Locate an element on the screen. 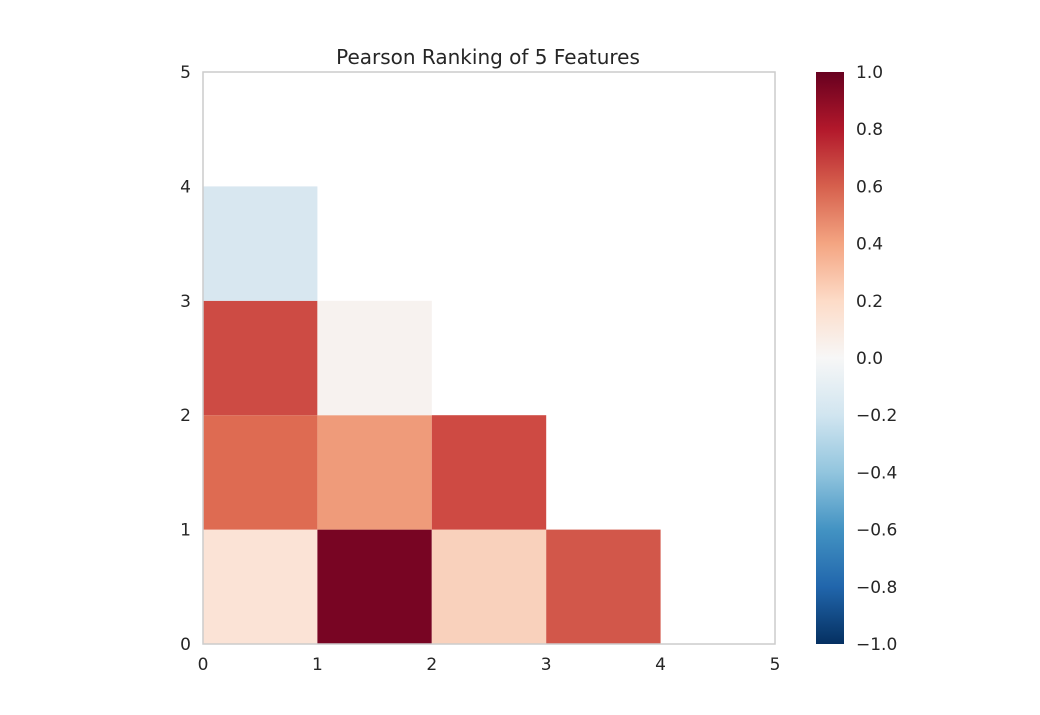 The height and width of the screenshot is (715, 1040). colorbar-tick-label: −0.2 is located at coordinates (876, 416).